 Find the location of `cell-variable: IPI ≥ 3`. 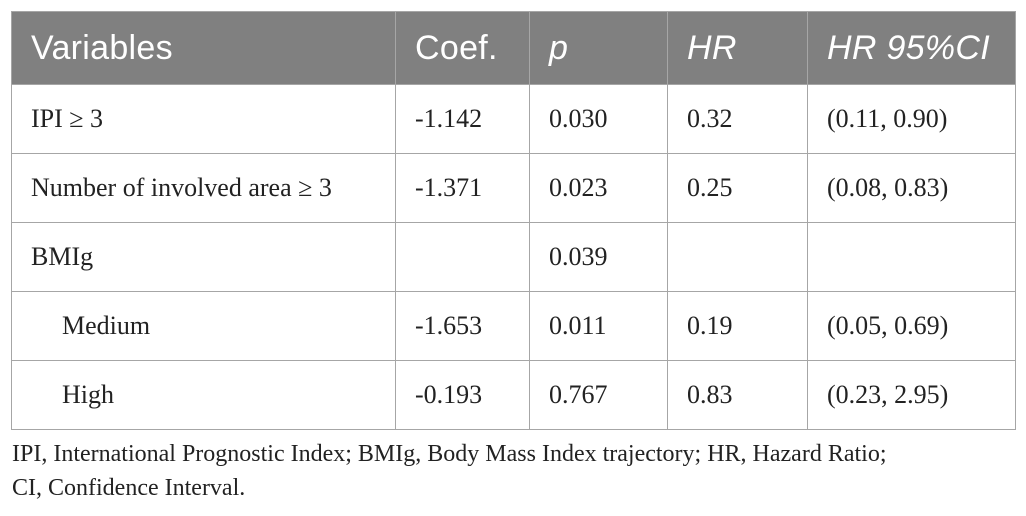

cell-variable: IPI ≥ 3 is located at coordinates (203, 119).